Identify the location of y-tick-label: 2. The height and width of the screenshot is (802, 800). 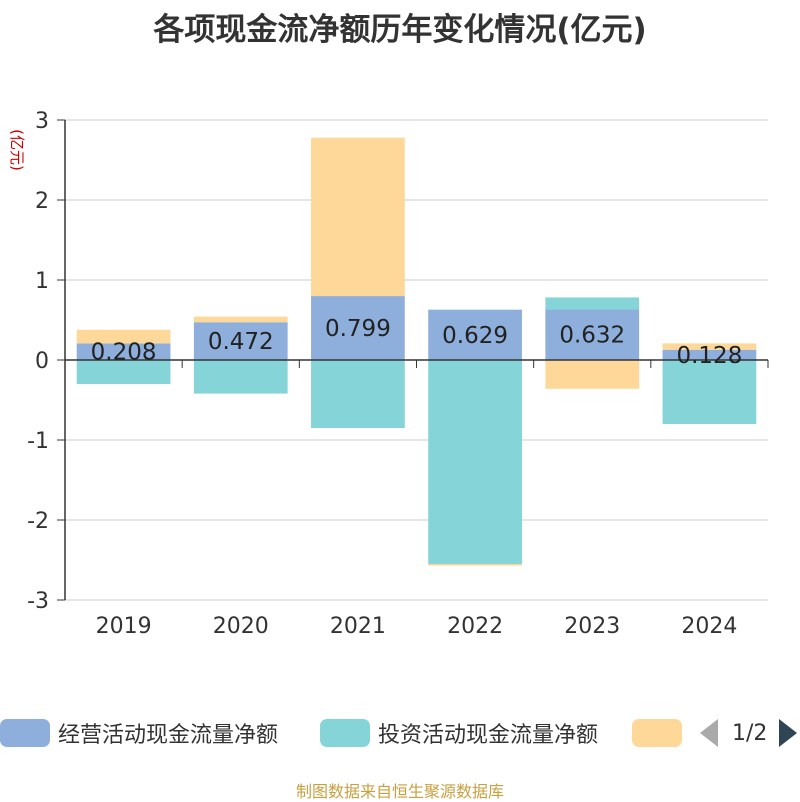
(42, 201).